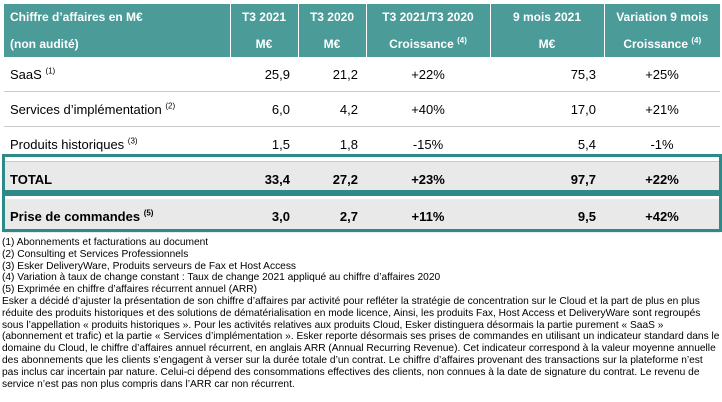  What do you see at coordinates (547, 74) in the screenshot?
I see `cell-9-months: 75,3` at bounding box center [547, 74].